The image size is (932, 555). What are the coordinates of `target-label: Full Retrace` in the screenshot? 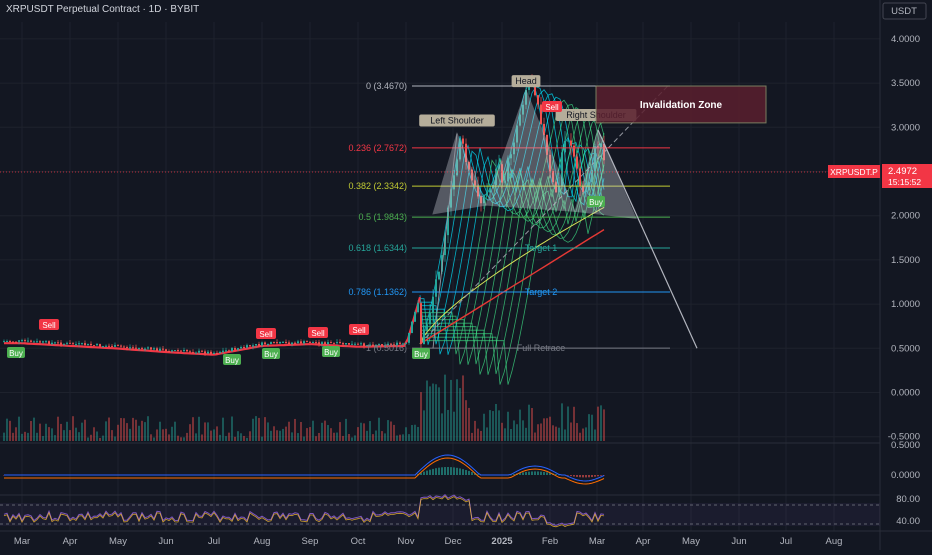 It's located at (541, 348).